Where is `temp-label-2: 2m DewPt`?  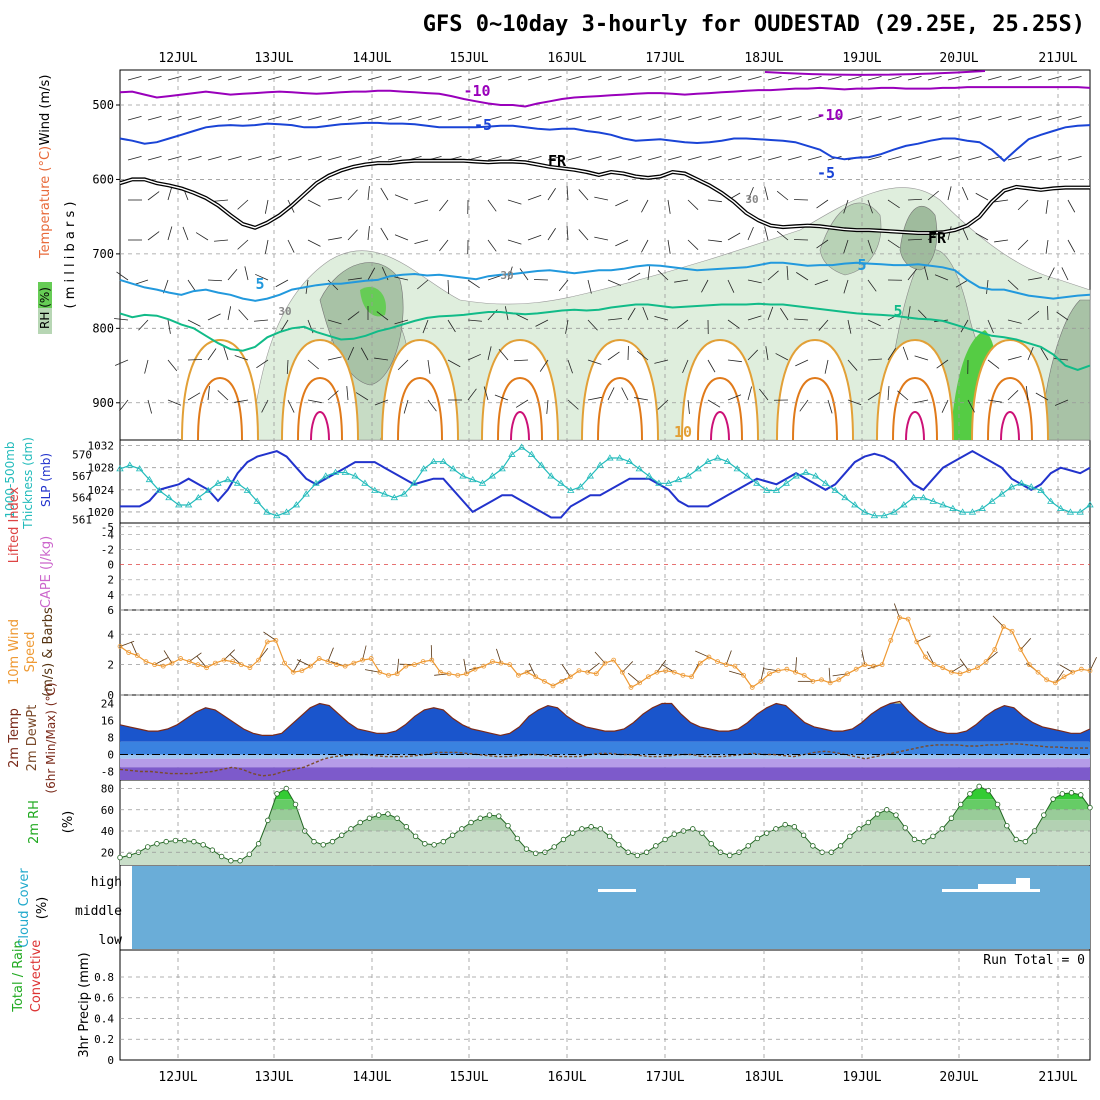 temp-label-2: 2m DewPt is located at coordinates (32, 738).